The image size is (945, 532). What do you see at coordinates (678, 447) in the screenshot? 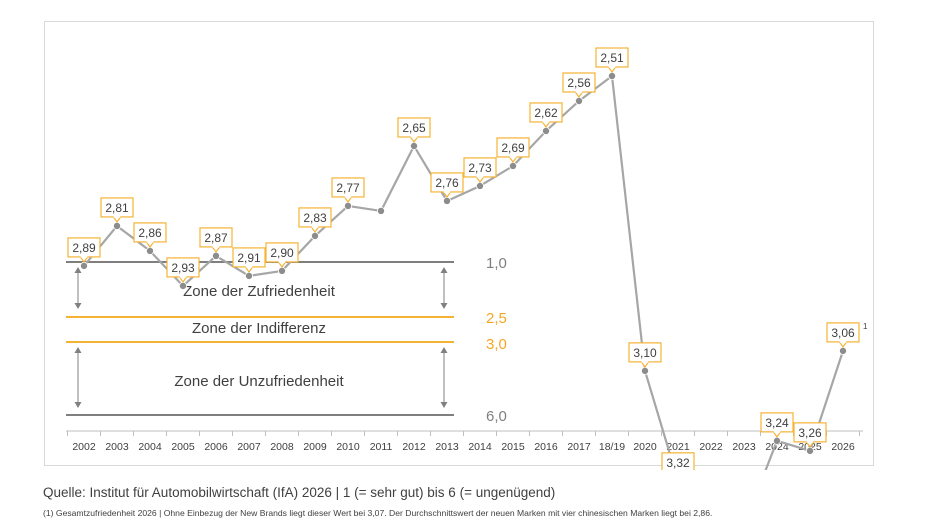
I see `x-tick-label: 2021` at bounding box center [678, 447].